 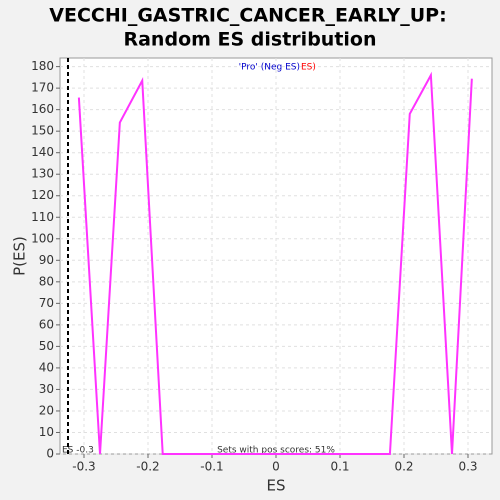 I want to click on x-tick-label: -0.2, so click(x=147, y=467).